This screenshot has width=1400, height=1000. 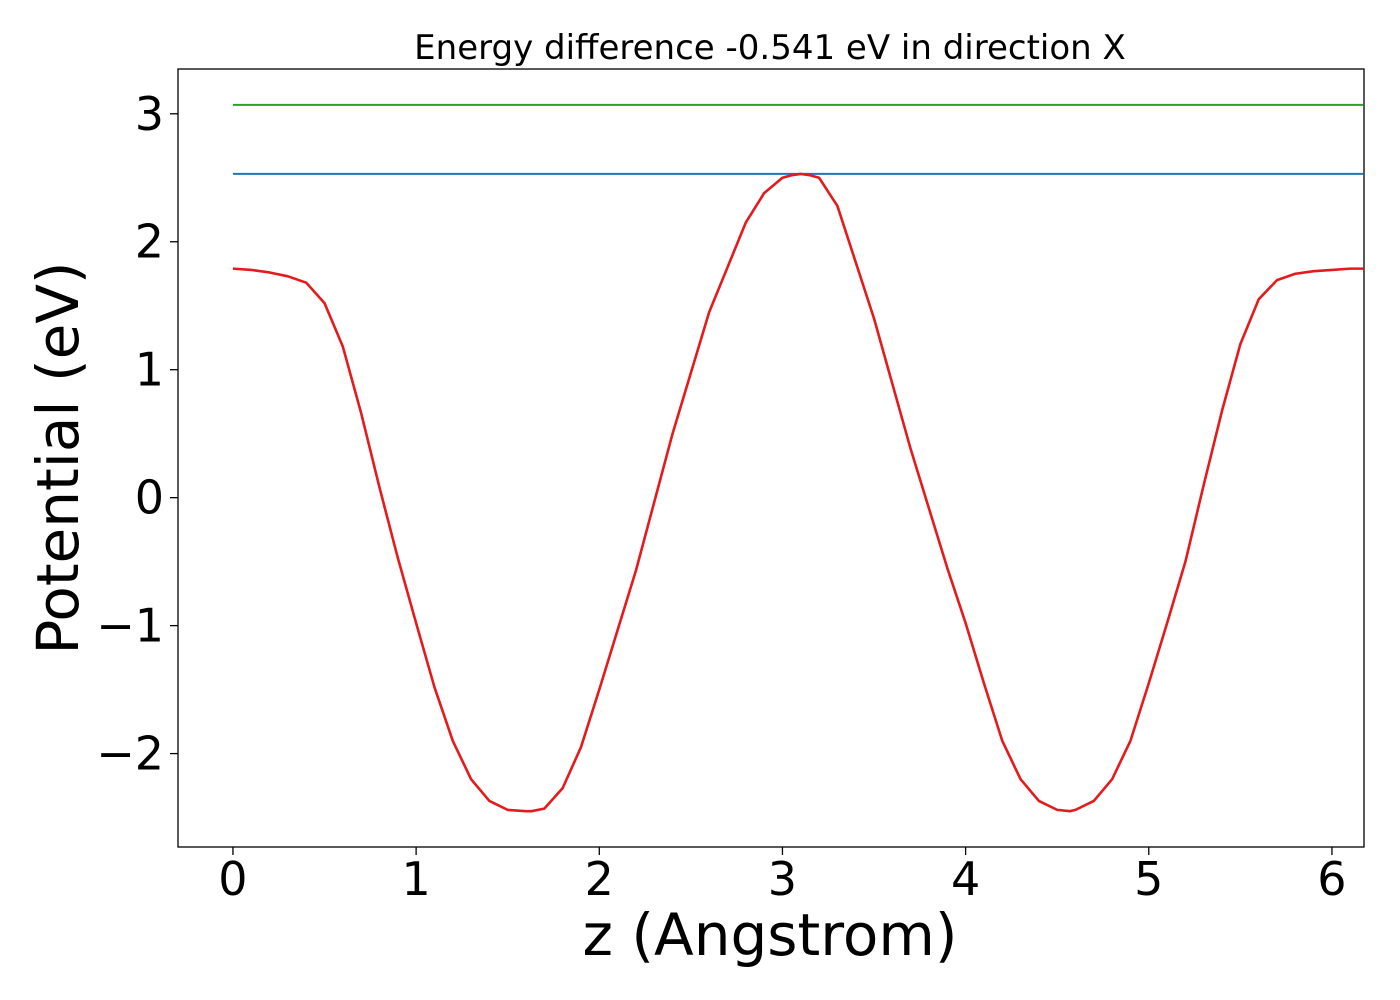 What do you see at coordinates (232, 879) in the screenshot?
I see `x-tick-label: 0` at bounding box center [232, 879].